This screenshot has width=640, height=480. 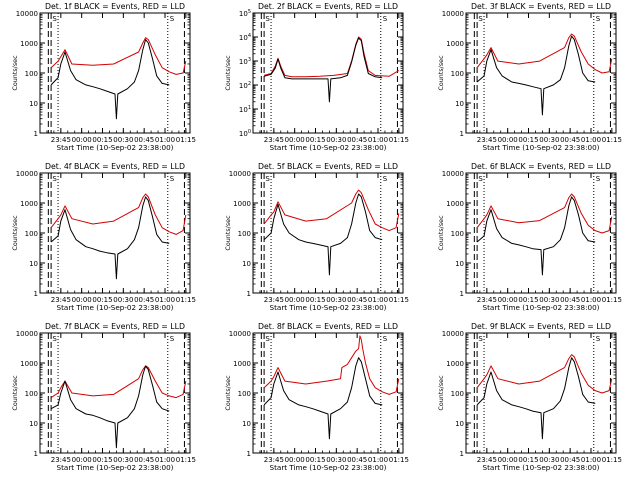 I want to click on panel-title: Det. 1f BLACK = Events, RED = LLD, so click(x=115, y=6).